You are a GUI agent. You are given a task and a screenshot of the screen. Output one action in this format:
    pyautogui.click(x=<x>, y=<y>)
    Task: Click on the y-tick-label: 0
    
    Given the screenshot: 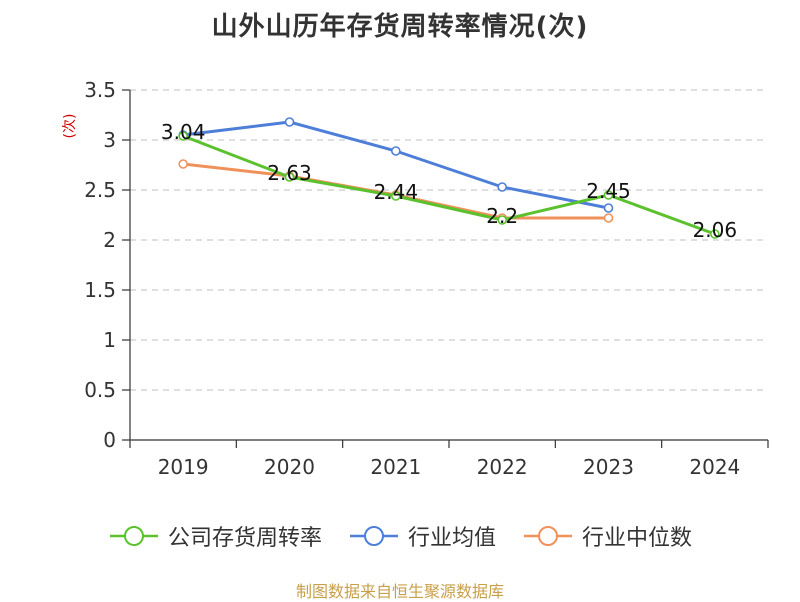 What is the action you would take?
    pyautogui.click(x=109, y=440)
    